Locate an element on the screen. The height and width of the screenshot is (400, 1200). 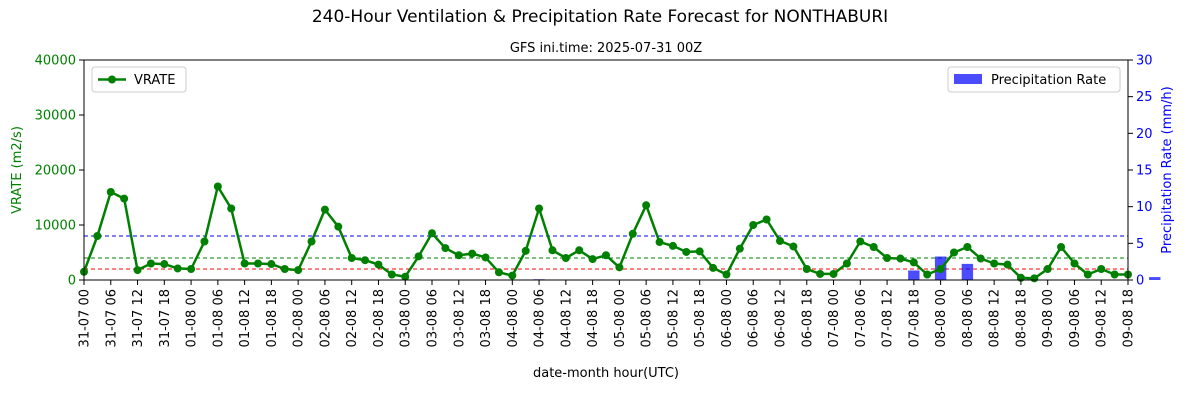
y-right-tick-label: 20 is located at coordinates (1144, 134).